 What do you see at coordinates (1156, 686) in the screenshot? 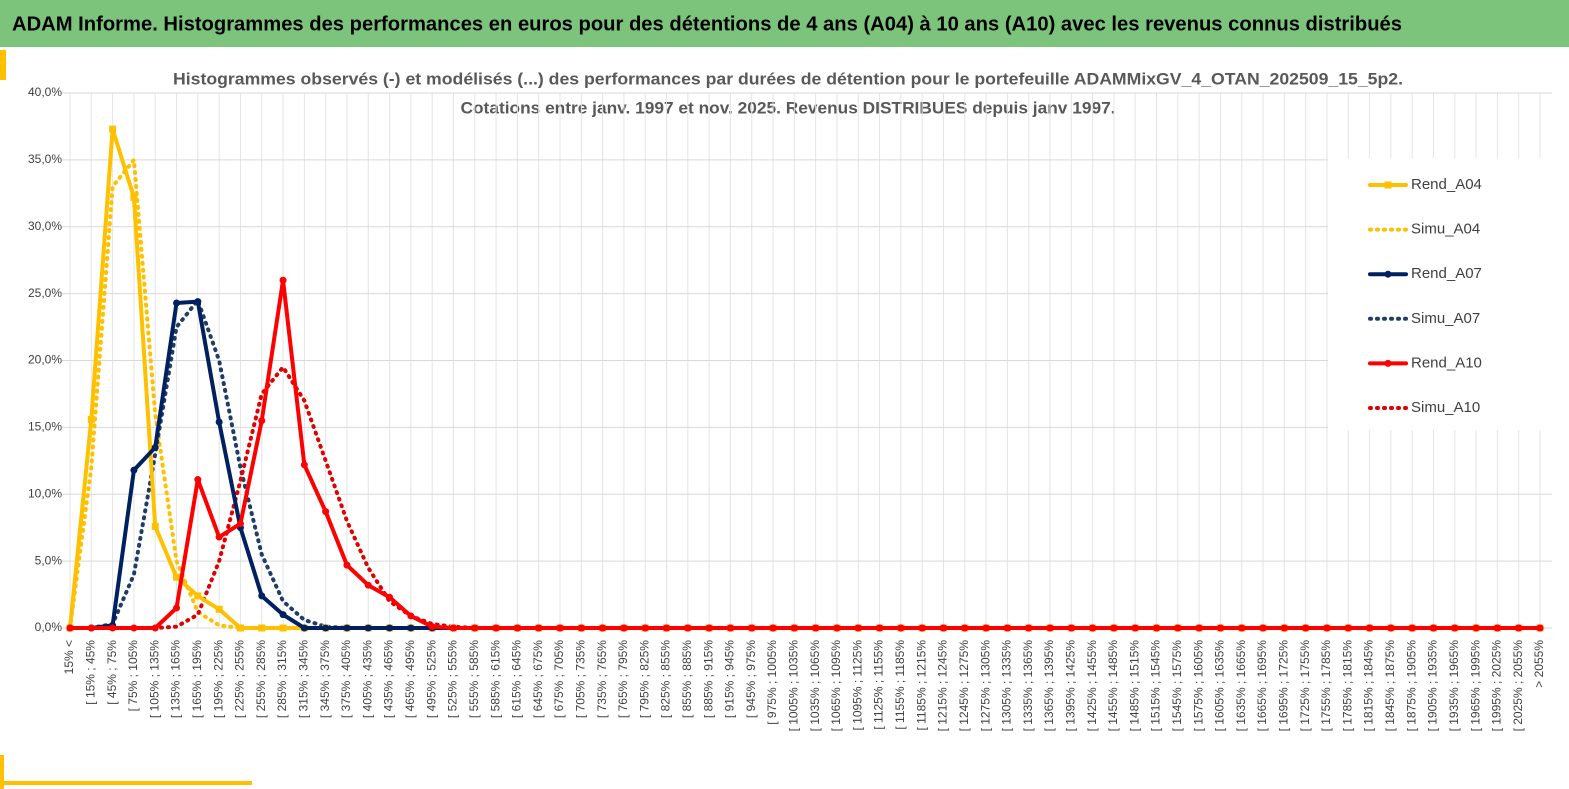
I see `x-tick-label: [ 1515% ; 1545%` at bounding box center [1156, 686].